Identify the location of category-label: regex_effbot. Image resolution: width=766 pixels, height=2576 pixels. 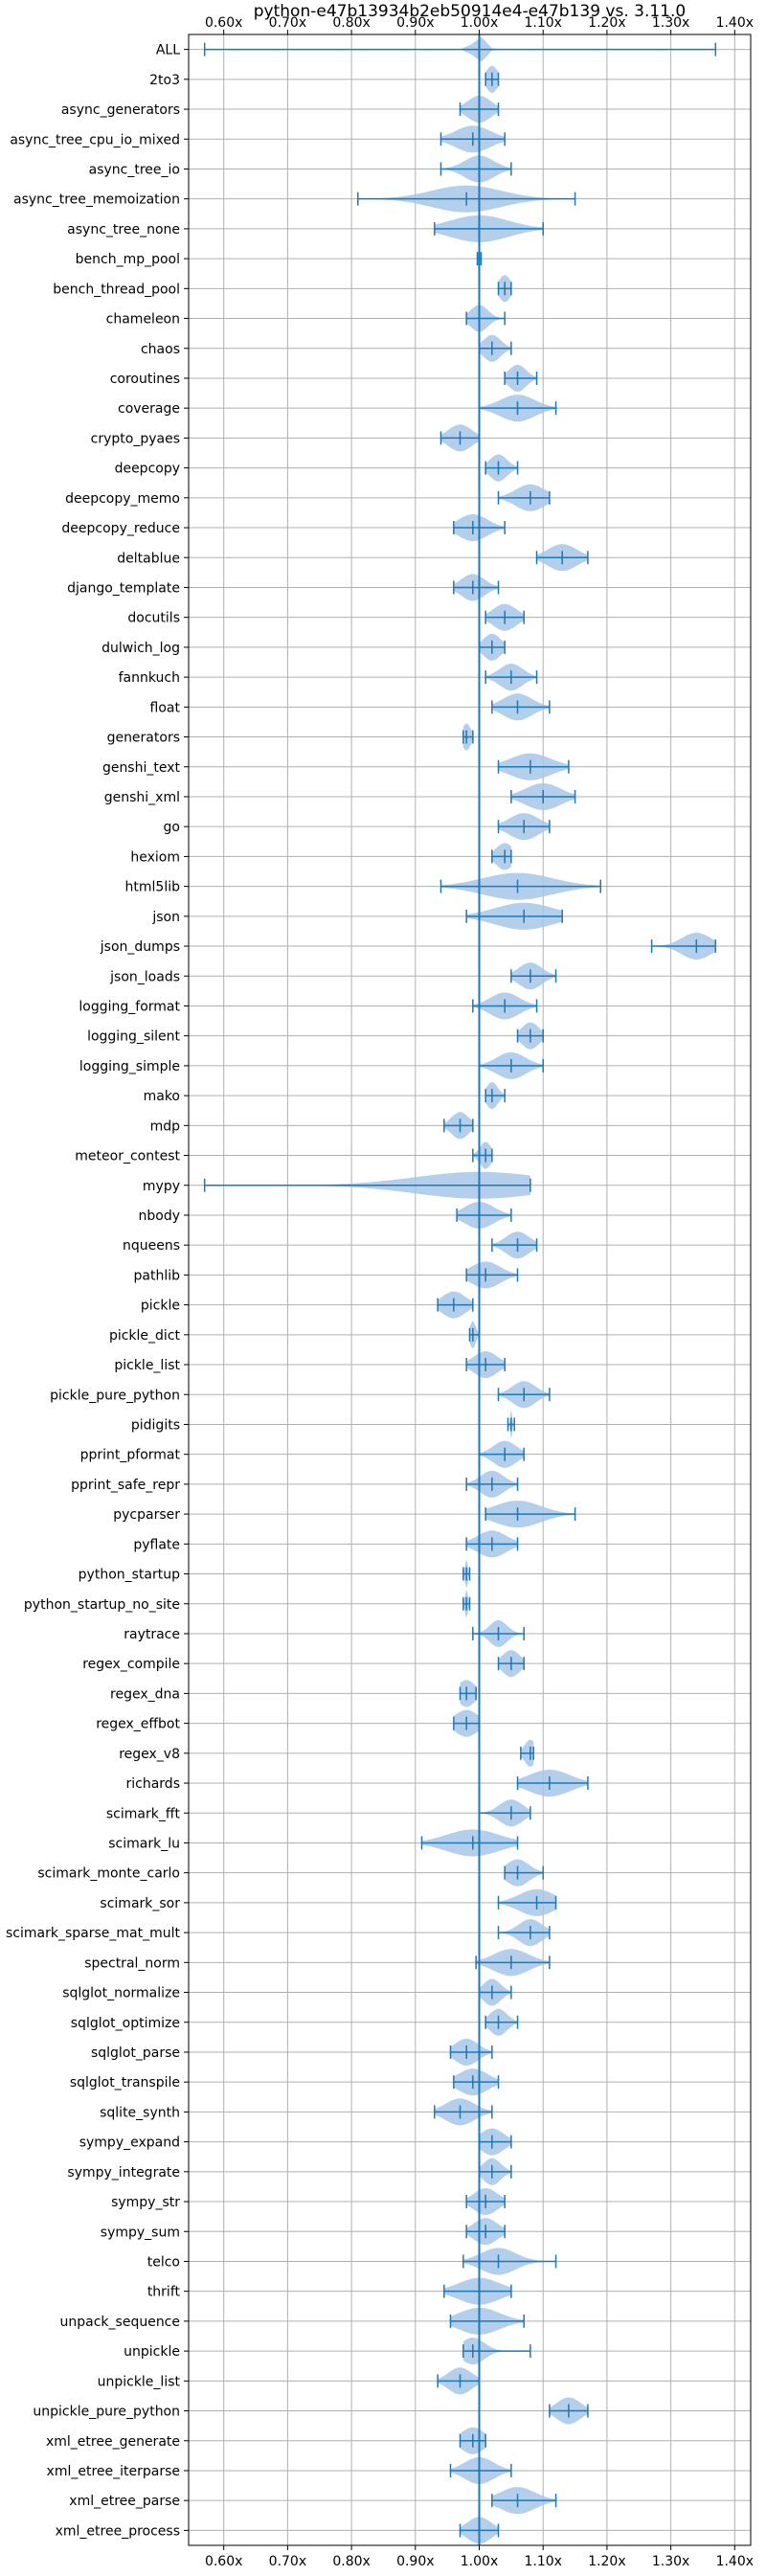
(138, 1724).